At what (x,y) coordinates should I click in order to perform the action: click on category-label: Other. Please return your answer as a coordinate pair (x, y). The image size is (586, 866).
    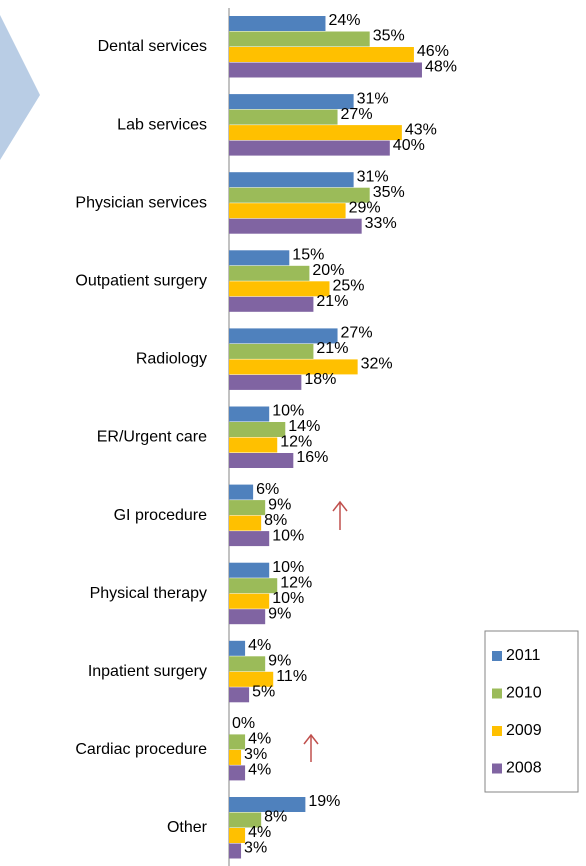
    Looking at the image, I should click on (187, 827).